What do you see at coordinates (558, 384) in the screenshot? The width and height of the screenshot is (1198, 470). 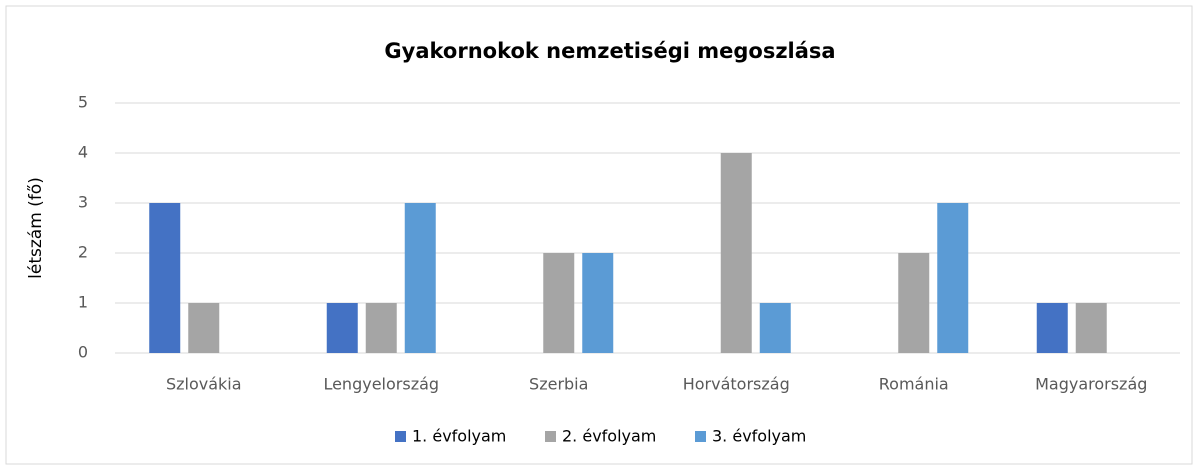 I see `x-tick-label: Szerbia` at bounding box center [558, 384].